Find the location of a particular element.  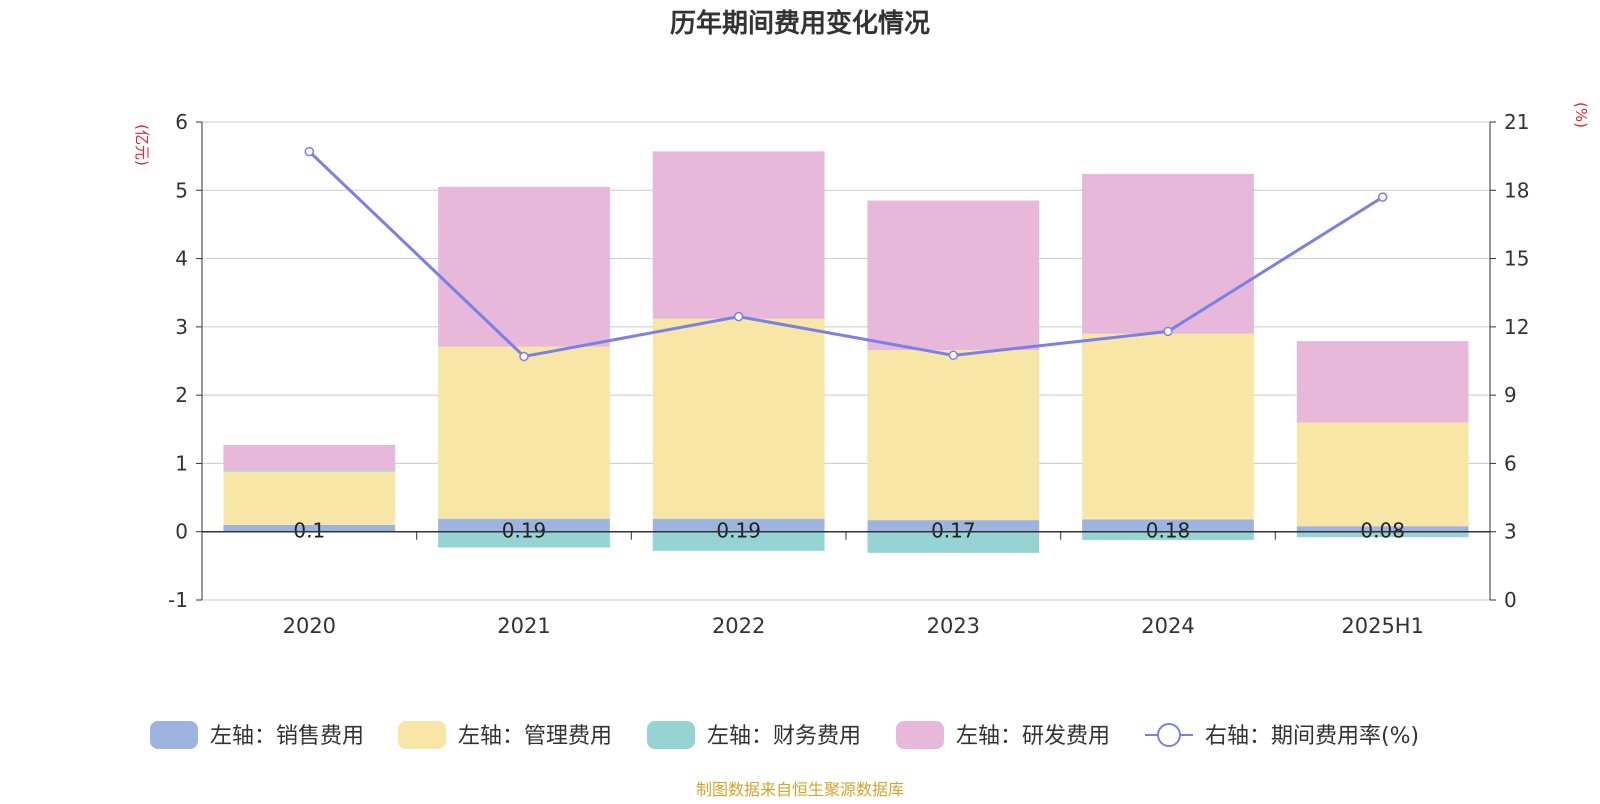

left-tick-label: 2 is located at coordinates (181, 395).